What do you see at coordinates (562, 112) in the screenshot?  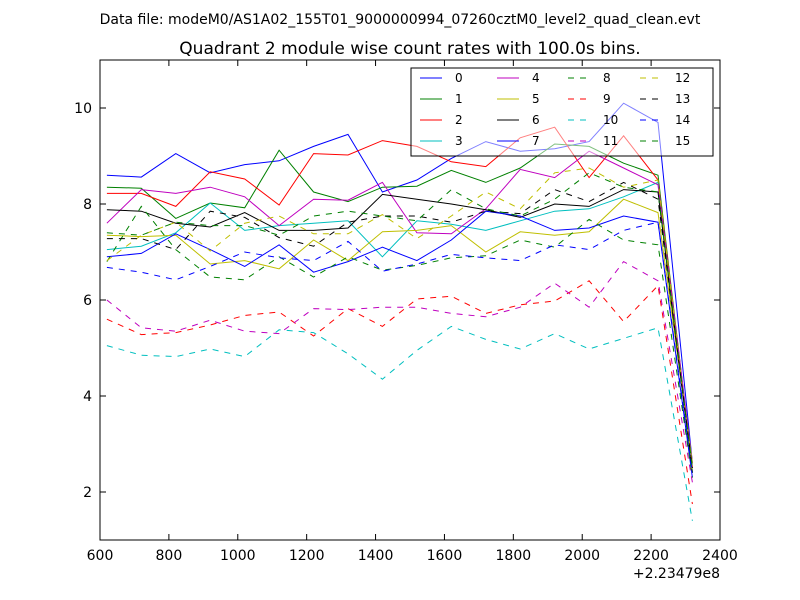 I see `legend-box` at bounding box center [562, 112].